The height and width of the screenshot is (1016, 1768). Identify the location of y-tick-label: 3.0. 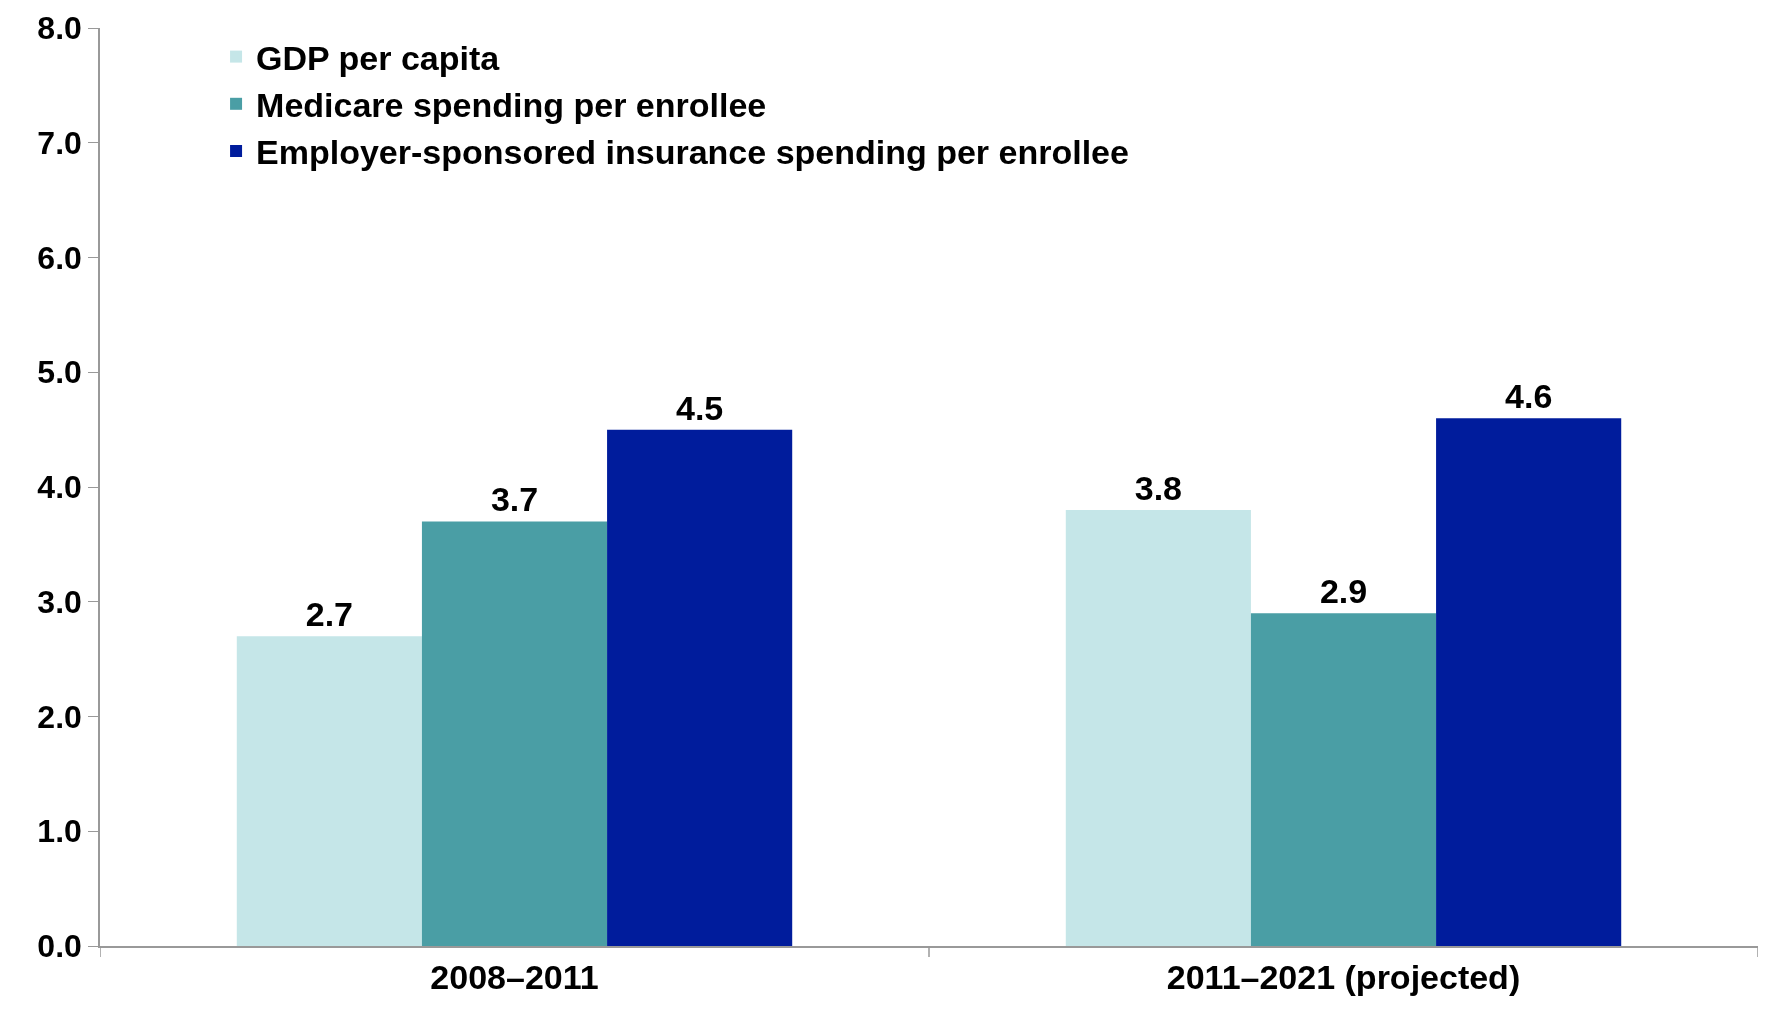
(59, 601).